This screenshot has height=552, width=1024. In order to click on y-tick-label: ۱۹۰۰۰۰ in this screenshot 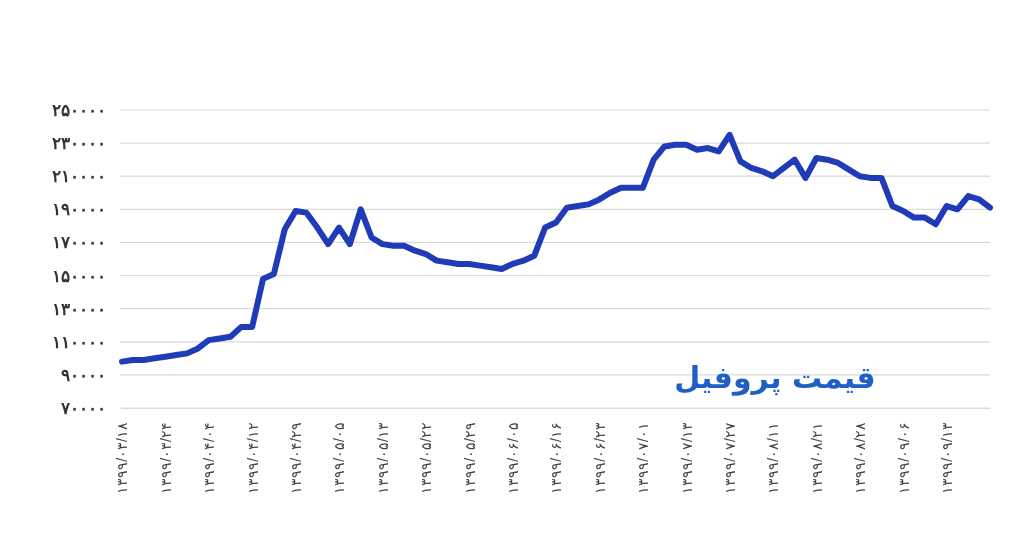, I will do `click(79, 210)`.